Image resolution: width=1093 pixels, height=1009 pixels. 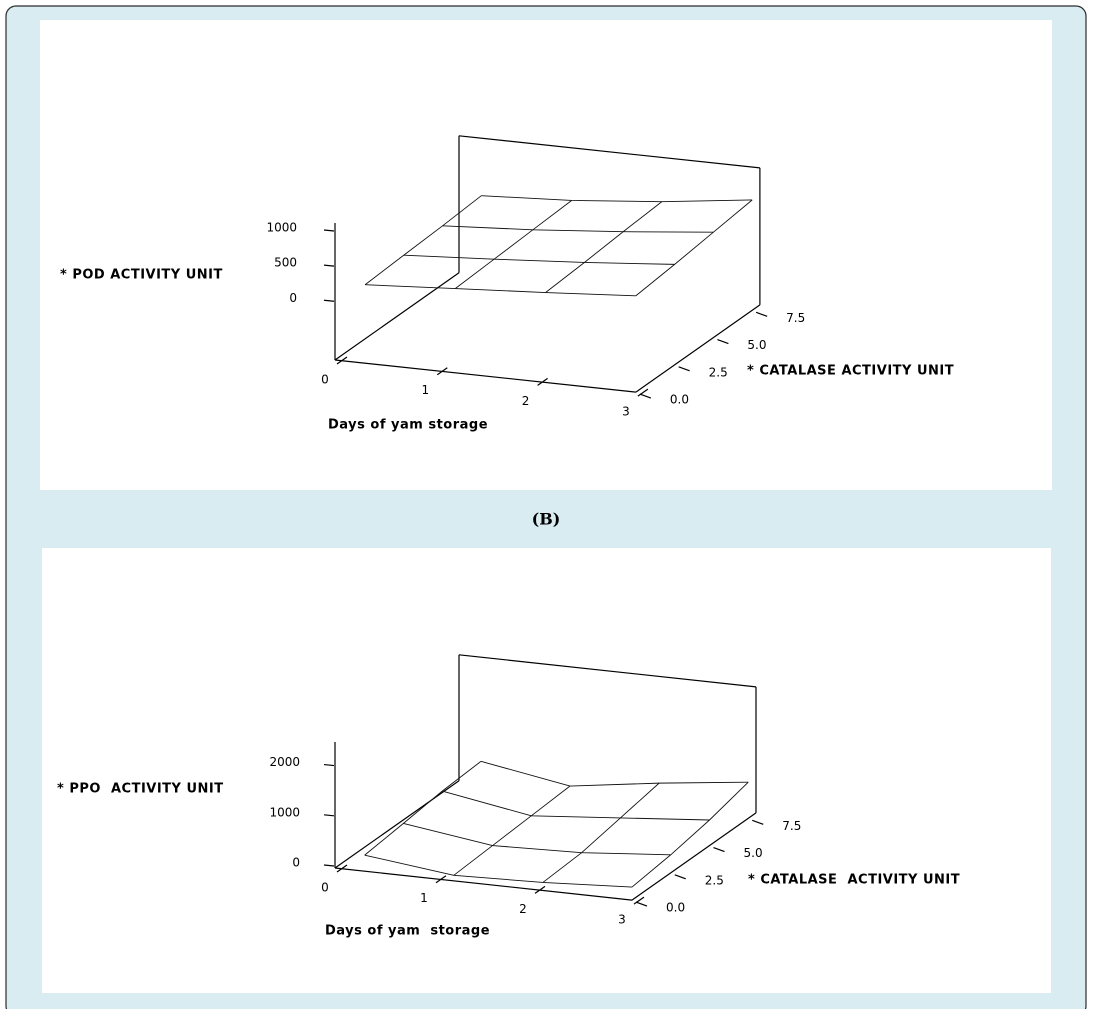 I want to click on z-tick-label: 2000, so click(x=284, y=762).